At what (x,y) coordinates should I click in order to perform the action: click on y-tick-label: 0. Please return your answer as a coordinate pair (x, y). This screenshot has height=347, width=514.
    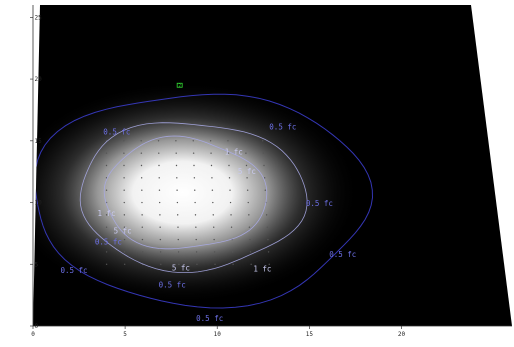
    Looking at the image, I should click on (37, 326).